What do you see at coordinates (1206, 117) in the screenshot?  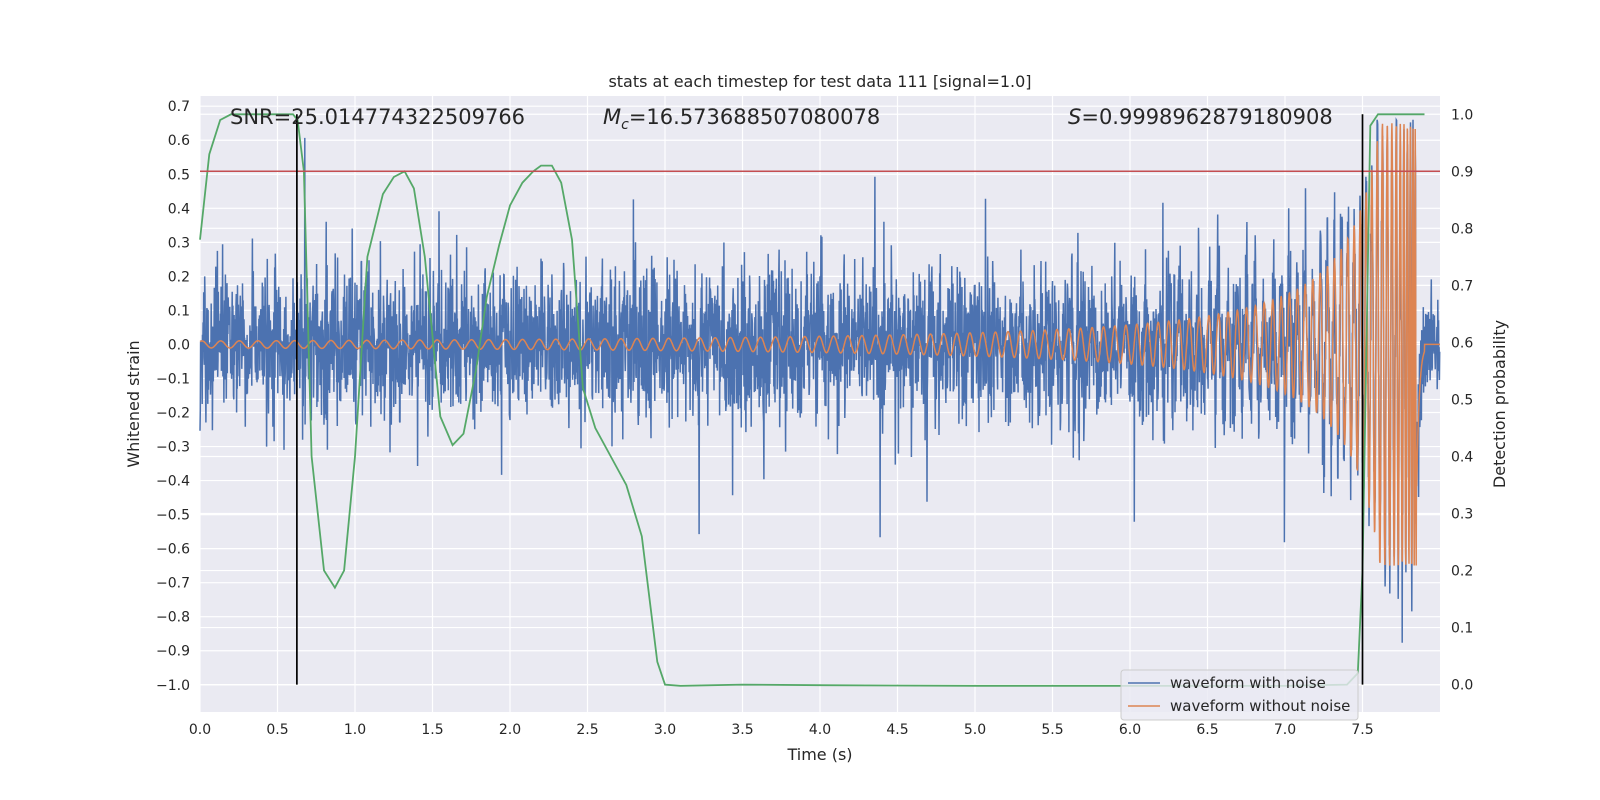 I see `statistic-value: =0.9998962879180908` at bounding box center [1206, 117].